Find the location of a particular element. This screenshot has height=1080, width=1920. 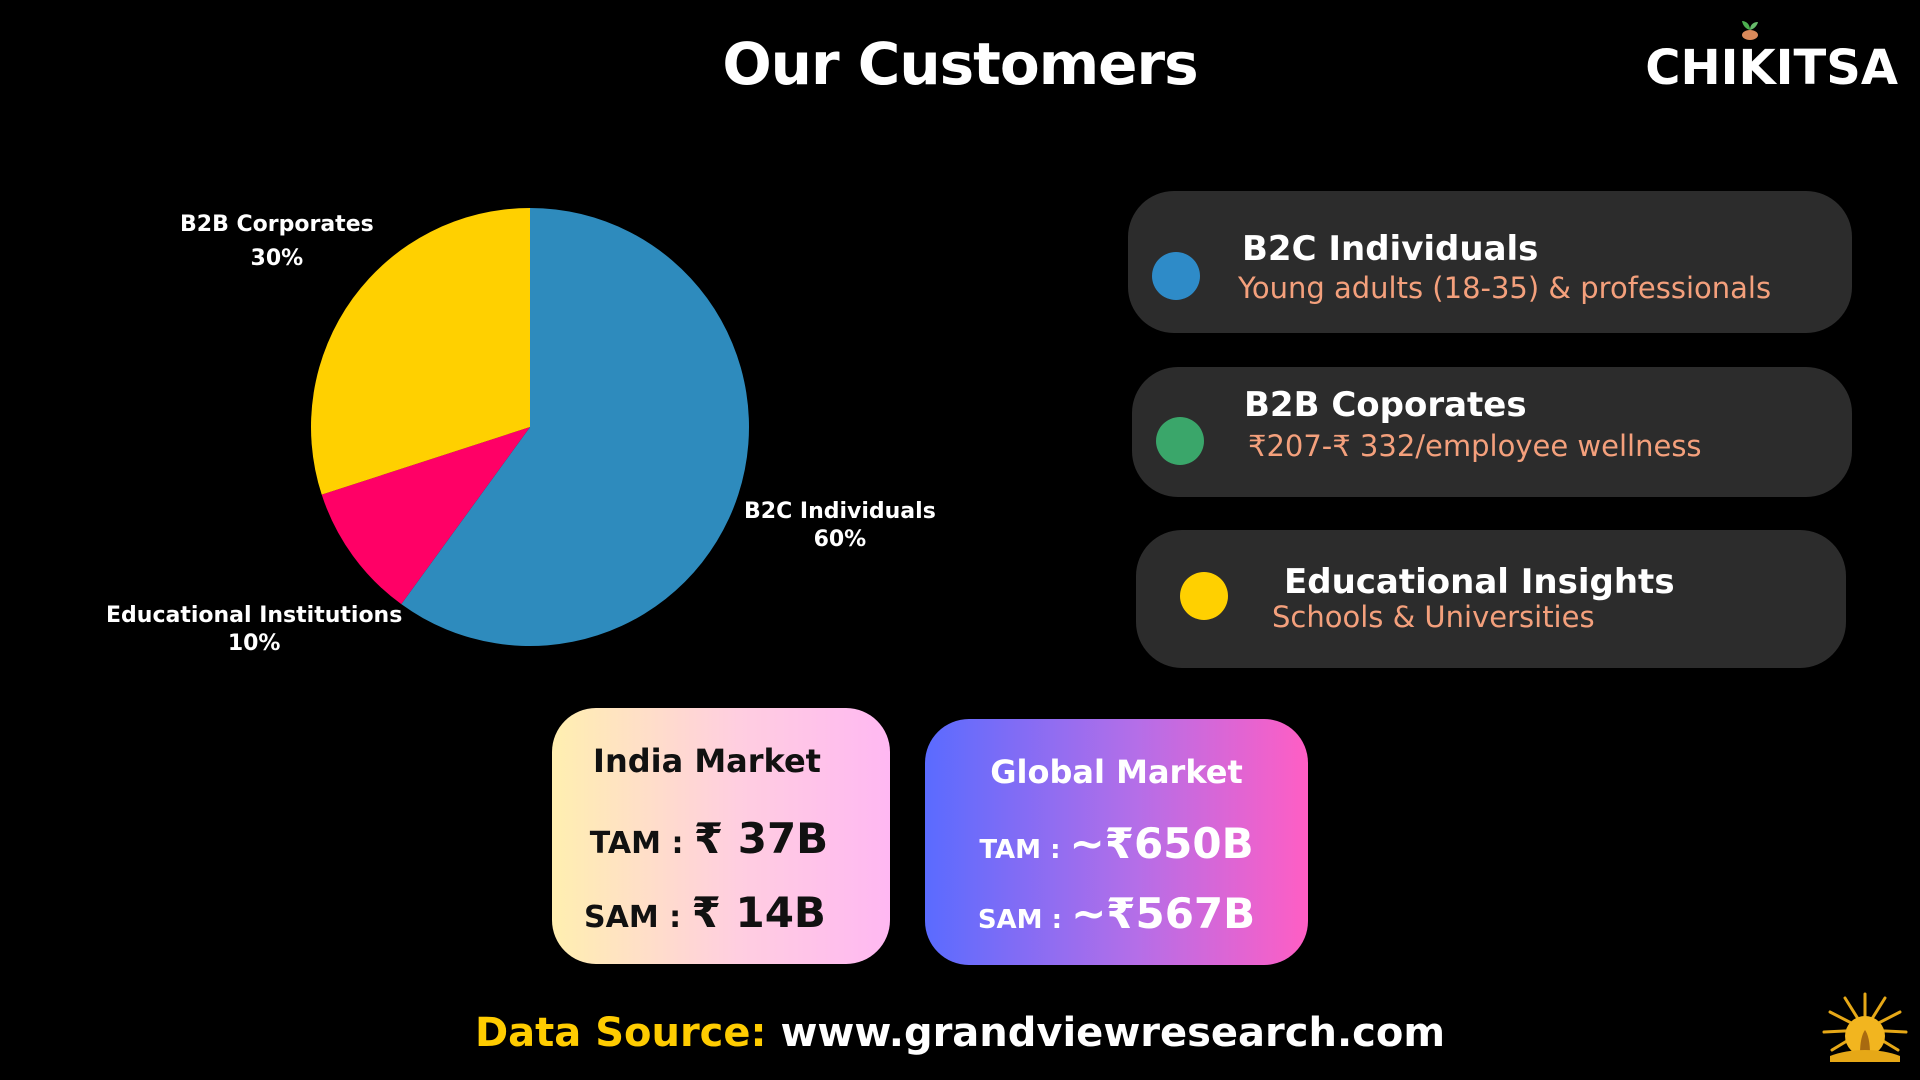

india-tam-row: TAM : ₹ 37B is located at coordinates (709, 838).